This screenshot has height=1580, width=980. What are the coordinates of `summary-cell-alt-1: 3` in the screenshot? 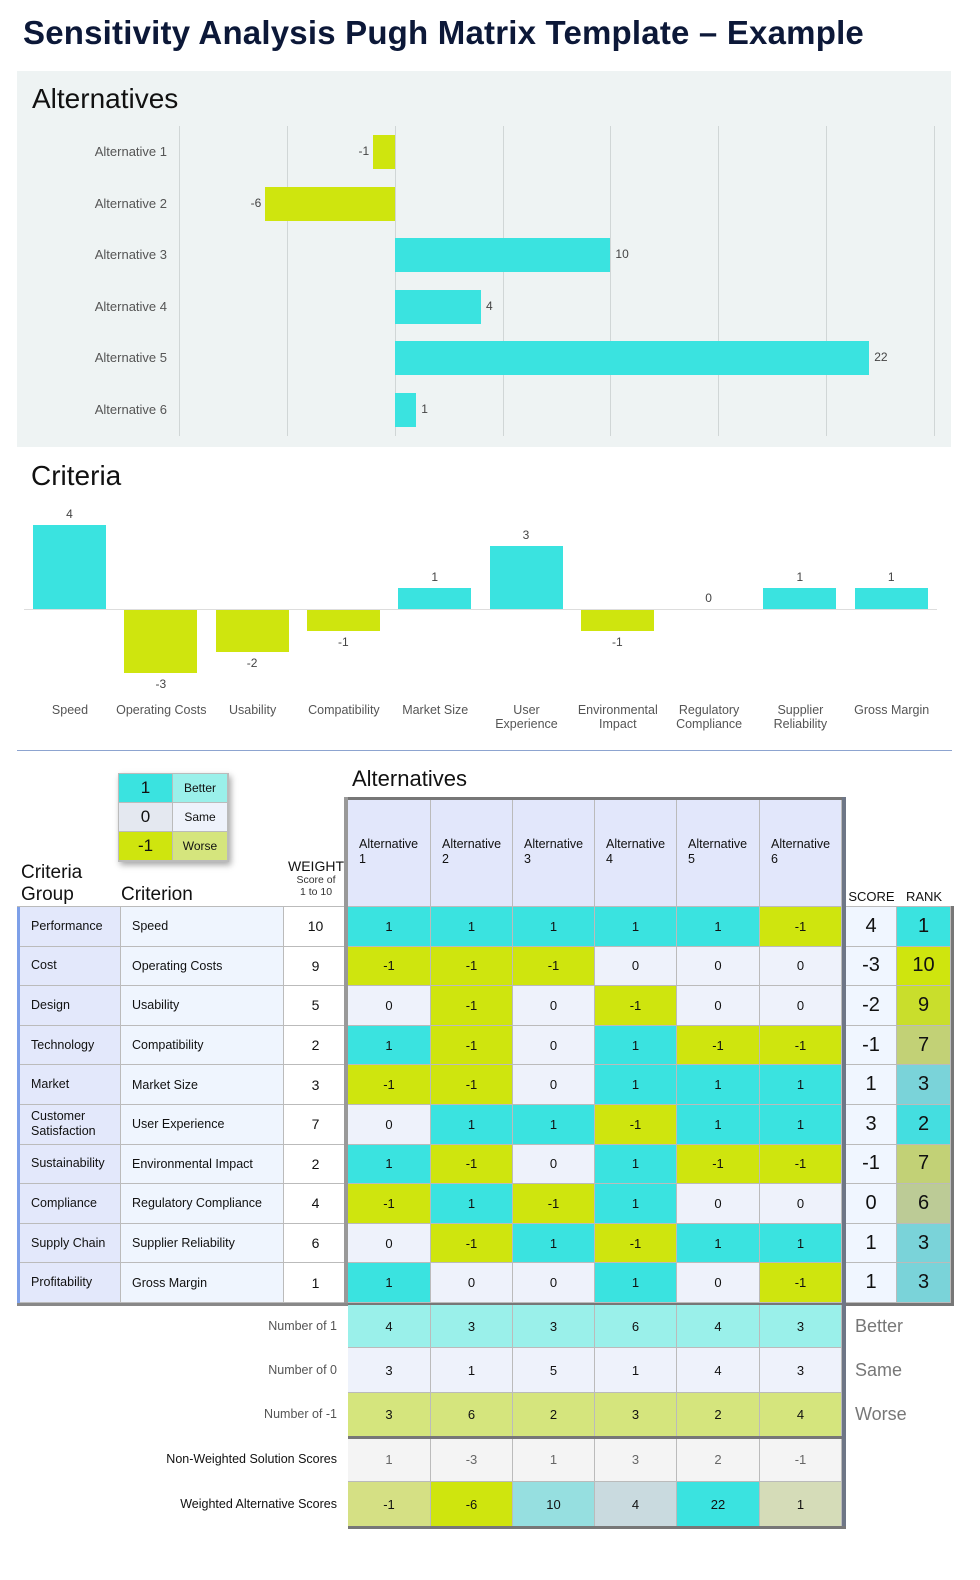 It's located at (389, 1370).